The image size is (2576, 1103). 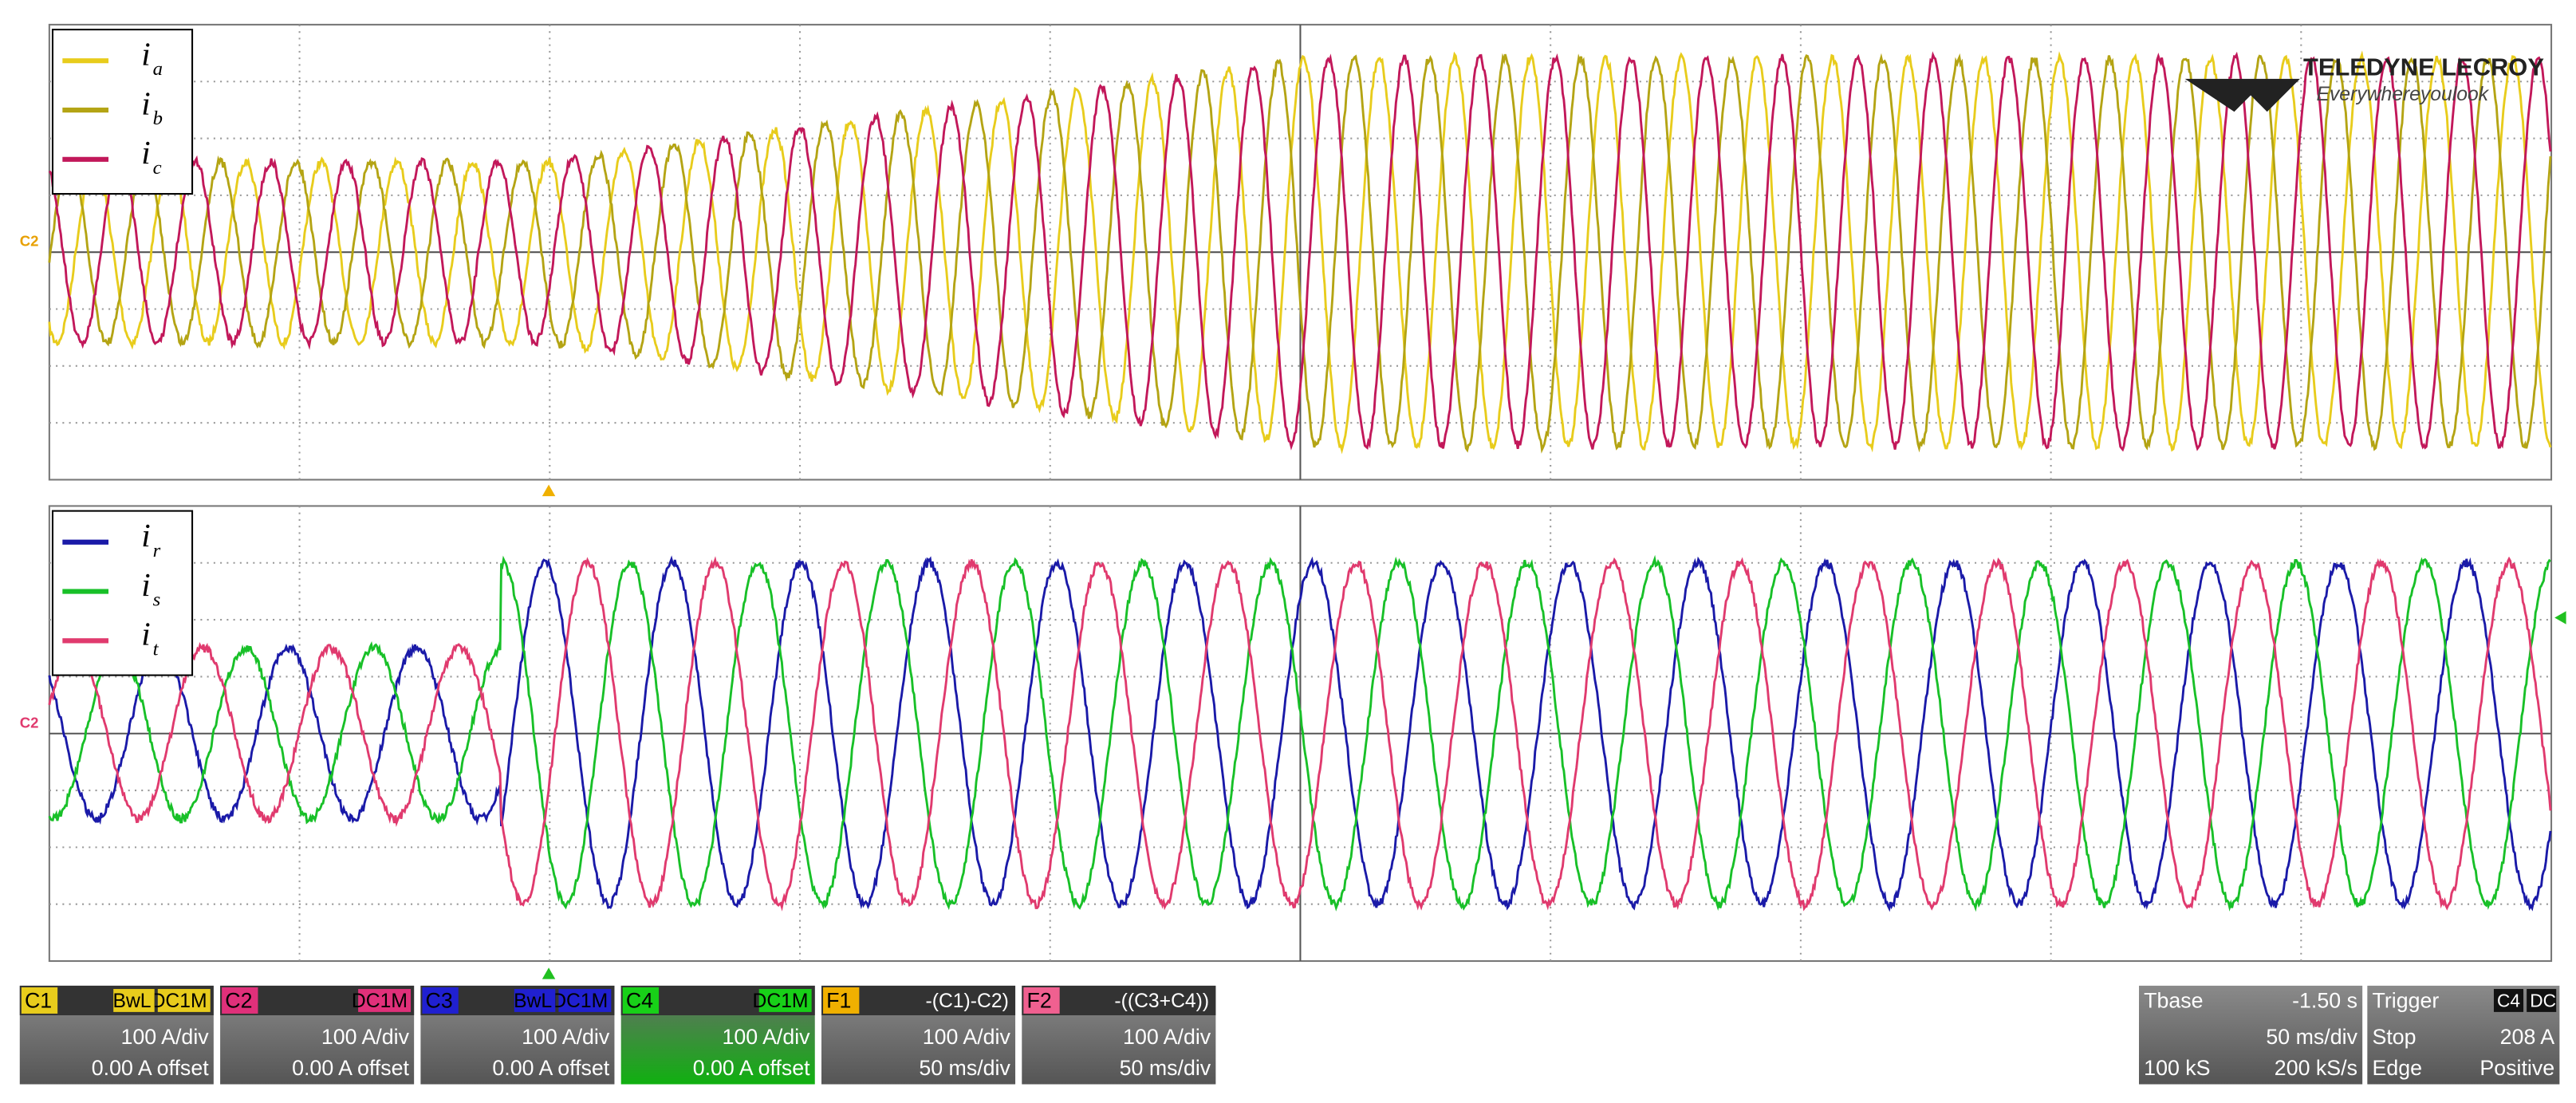 I want to click on channel-id: C2, so click(x=238, y=1001).